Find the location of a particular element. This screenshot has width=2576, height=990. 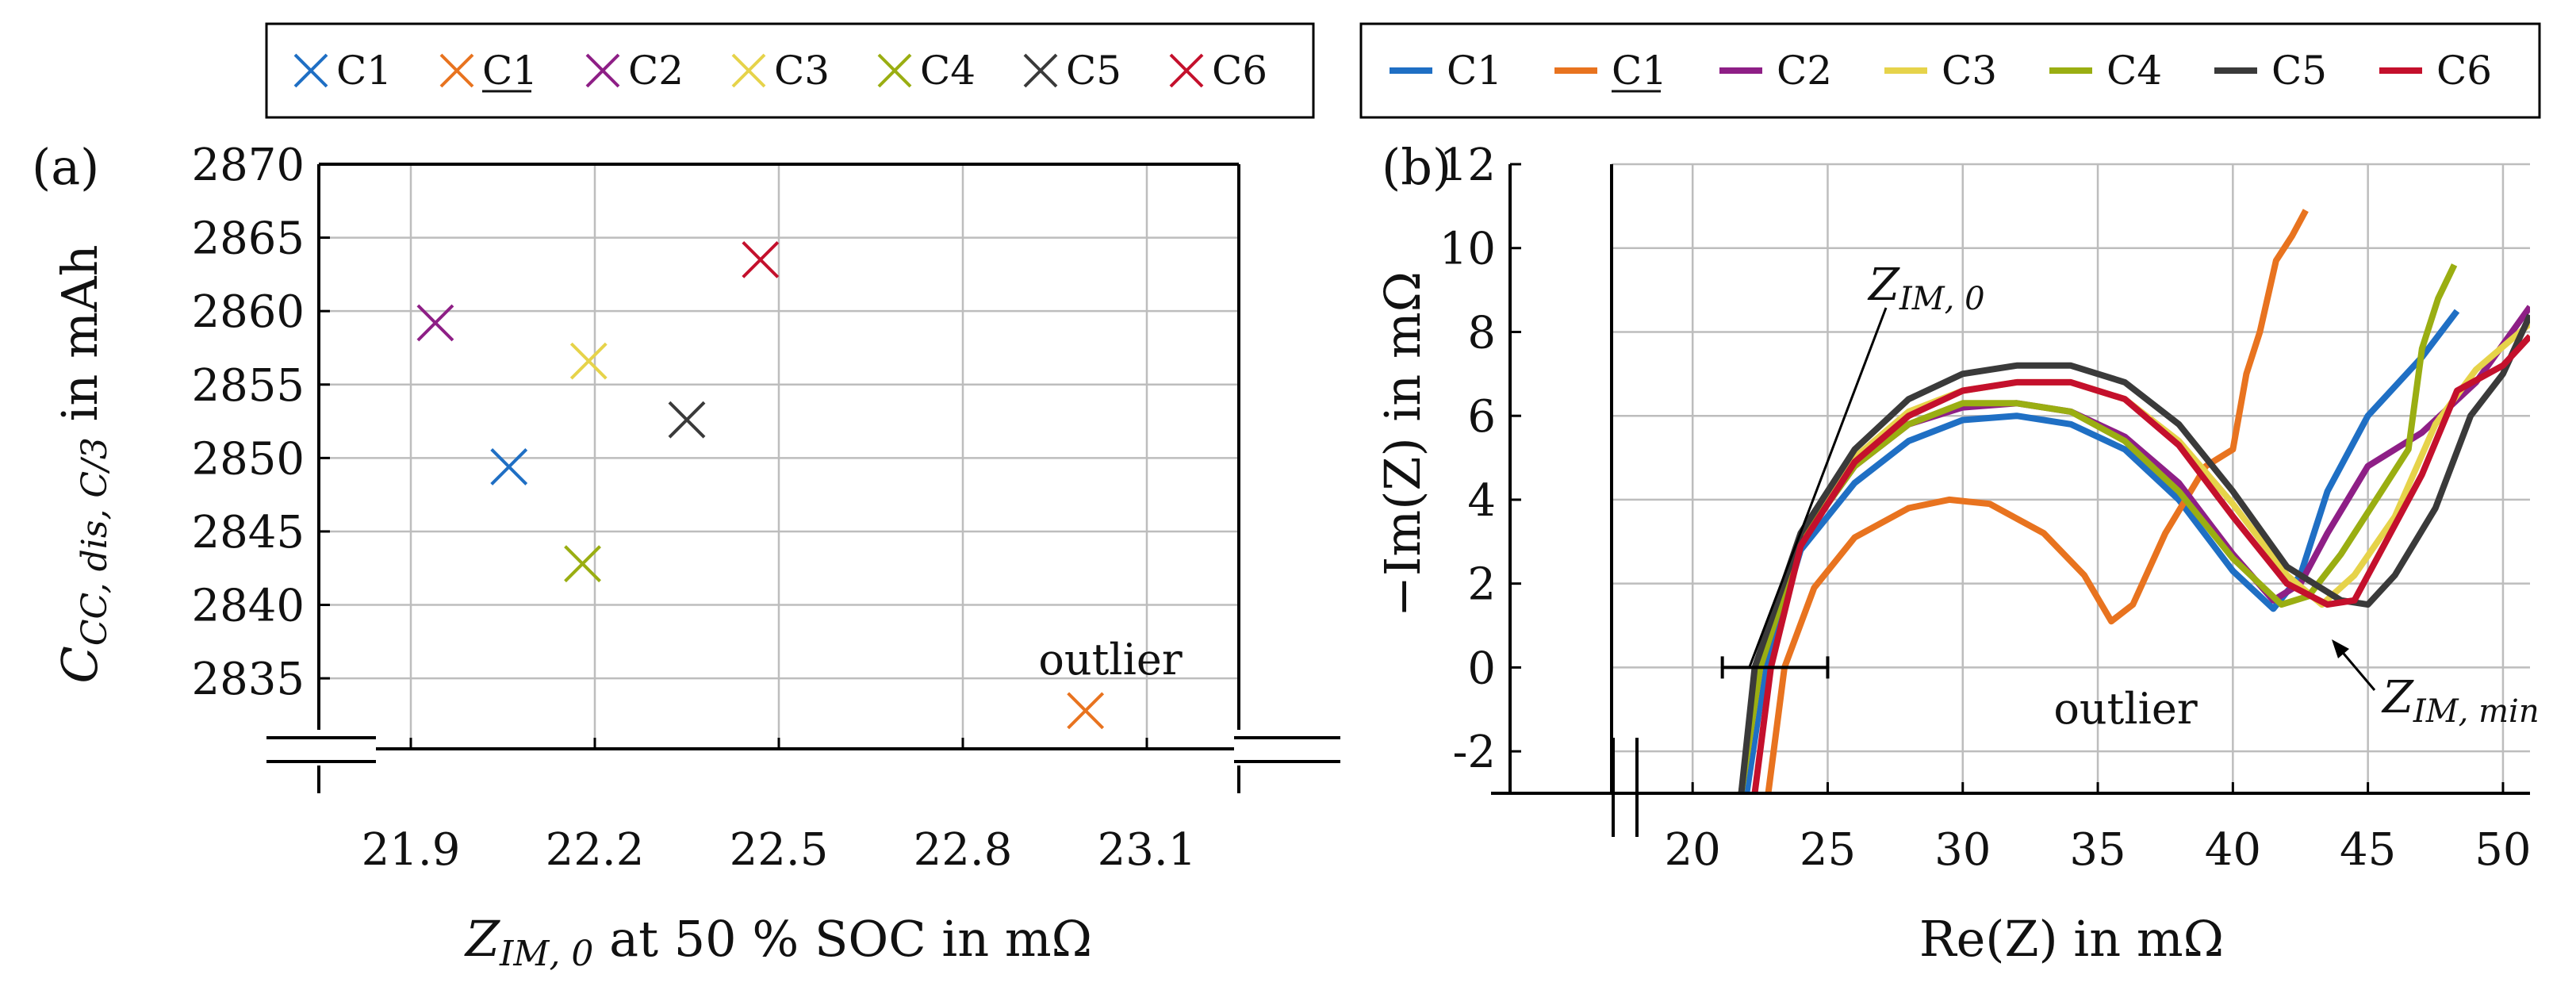

panel-a-legend-label-2: C1 is located at coordinates (510, 71).